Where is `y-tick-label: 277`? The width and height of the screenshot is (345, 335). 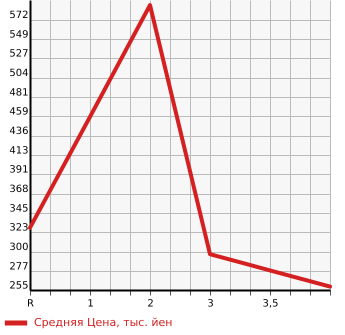
y-tick-label: 277 is located at coordinates (18, 267).